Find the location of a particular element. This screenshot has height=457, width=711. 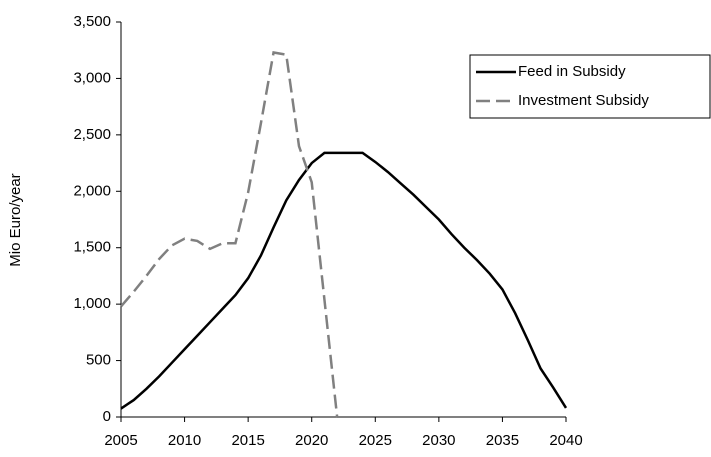

x-tick-label: 2005 is located at coordinates (120, 440).